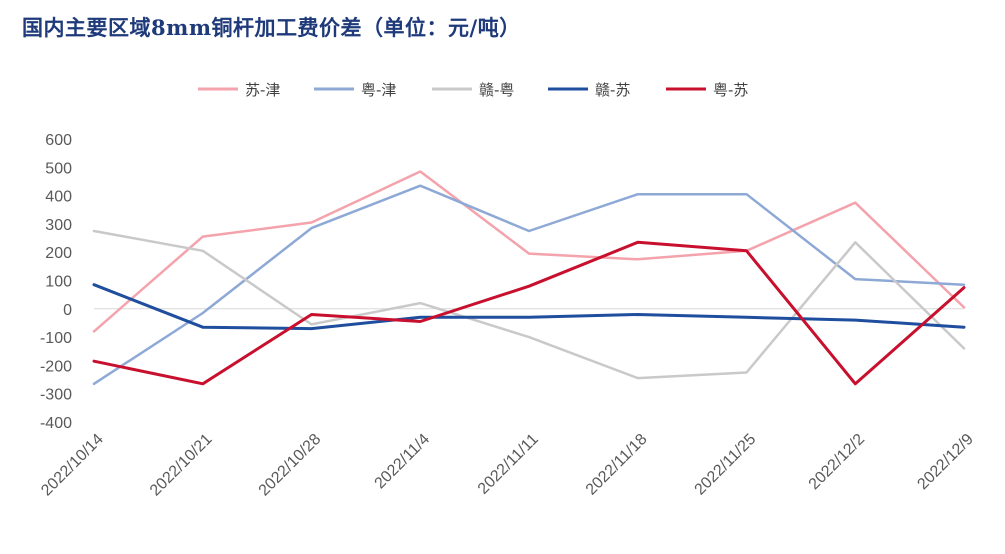 The image size is (1005, 554). What do you see at coordinates (271, 27) in the screenshot?
I see `chart-title: 国内主要区域8mm铜杆加工费价差（单位：元/吨）` at bounding box center [271, 27].